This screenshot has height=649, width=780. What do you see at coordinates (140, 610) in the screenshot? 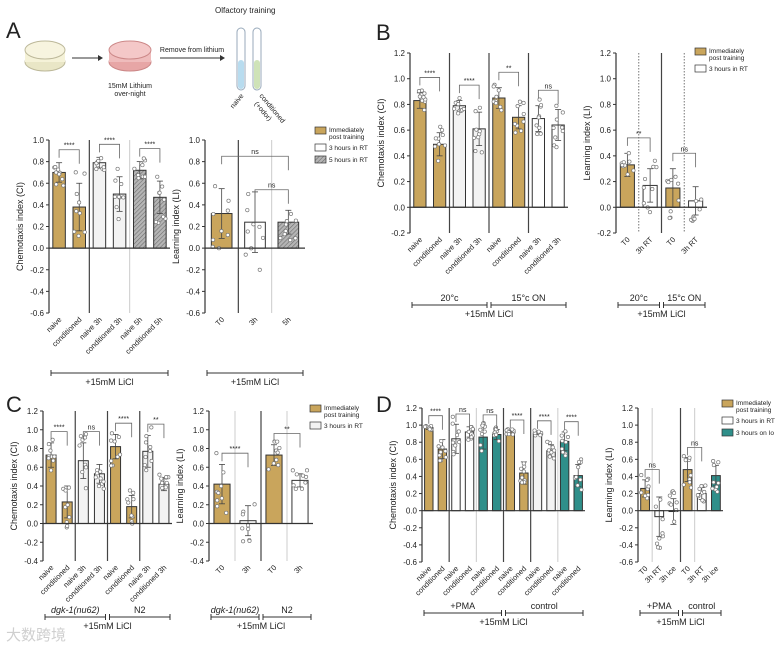
I see `group-label: N2` at bounding box center [140, 610].